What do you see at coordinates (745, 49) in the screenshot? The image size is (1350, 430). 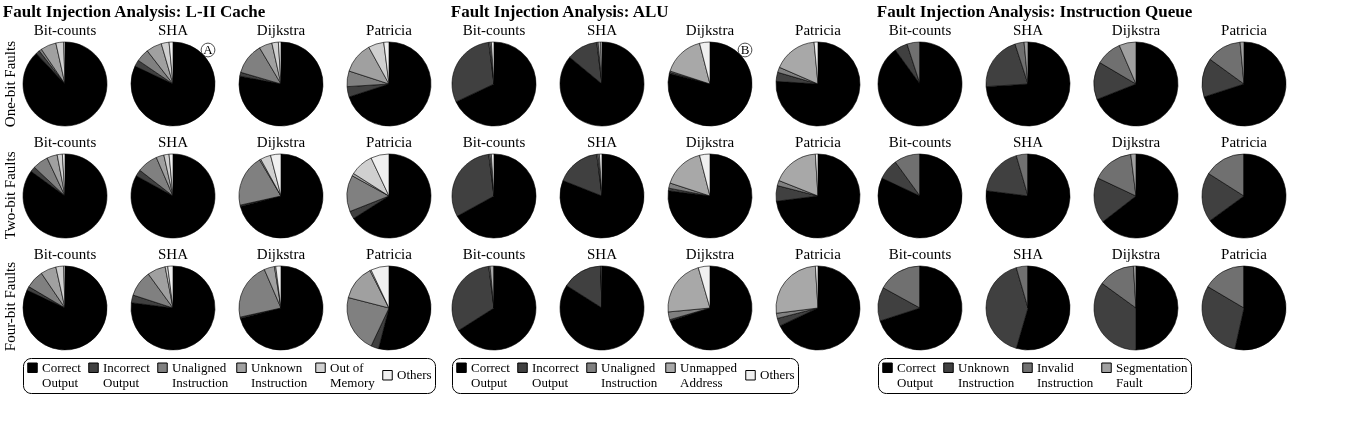 I see `text: B` at bounding box center [745, 49].